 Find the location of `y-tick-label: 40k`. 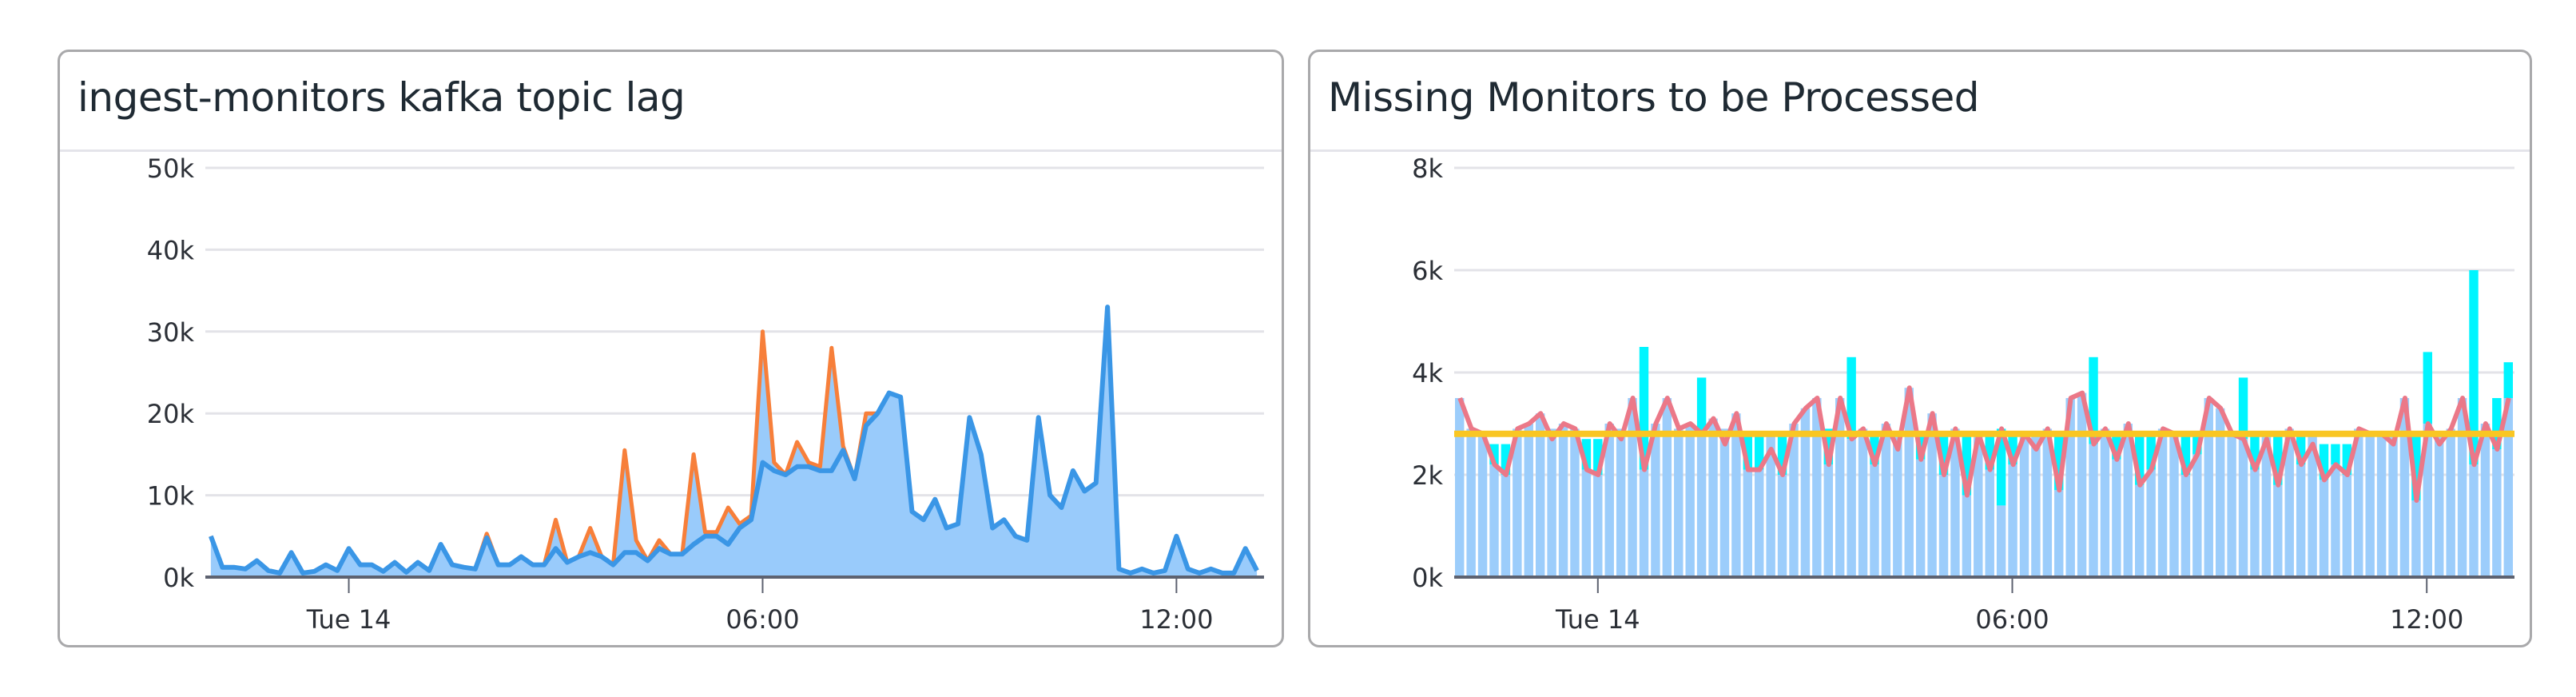

y-tick-label: 40k is located at coordinates (171, 250).